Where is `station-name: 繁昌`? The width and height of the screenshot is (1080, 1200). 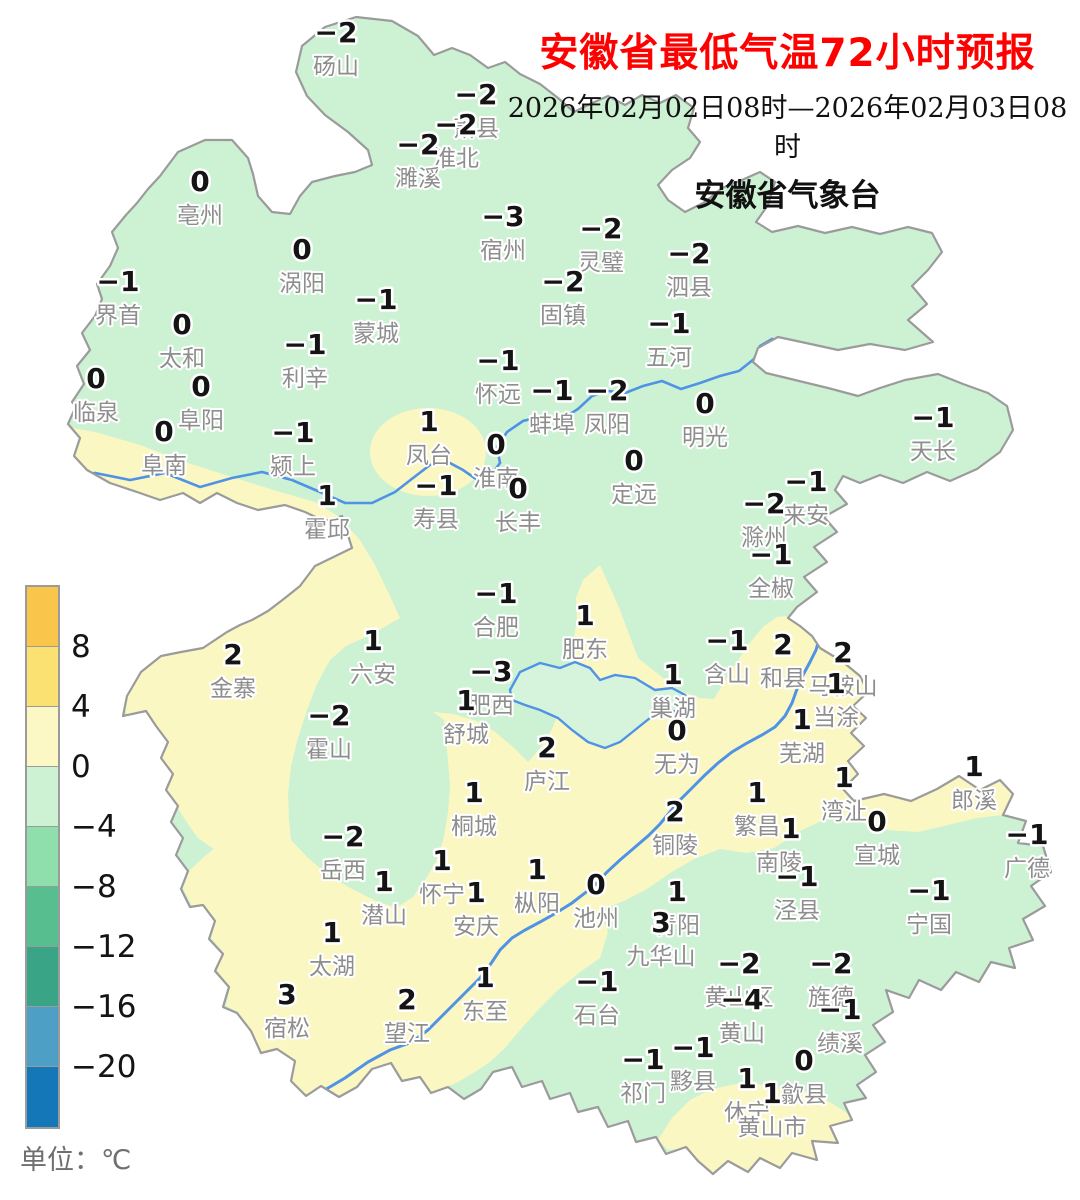
station-name: 繁昌 is located at coordinates (757, 827).